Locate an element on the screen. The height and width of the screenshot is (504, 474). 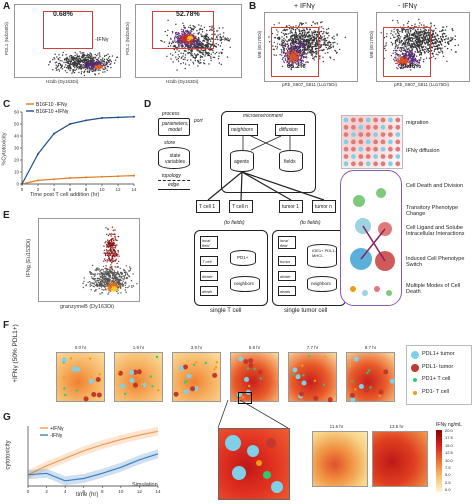
f-row-label: +IFNγ (50% PDL1+) is located at coordinates (15, 353).